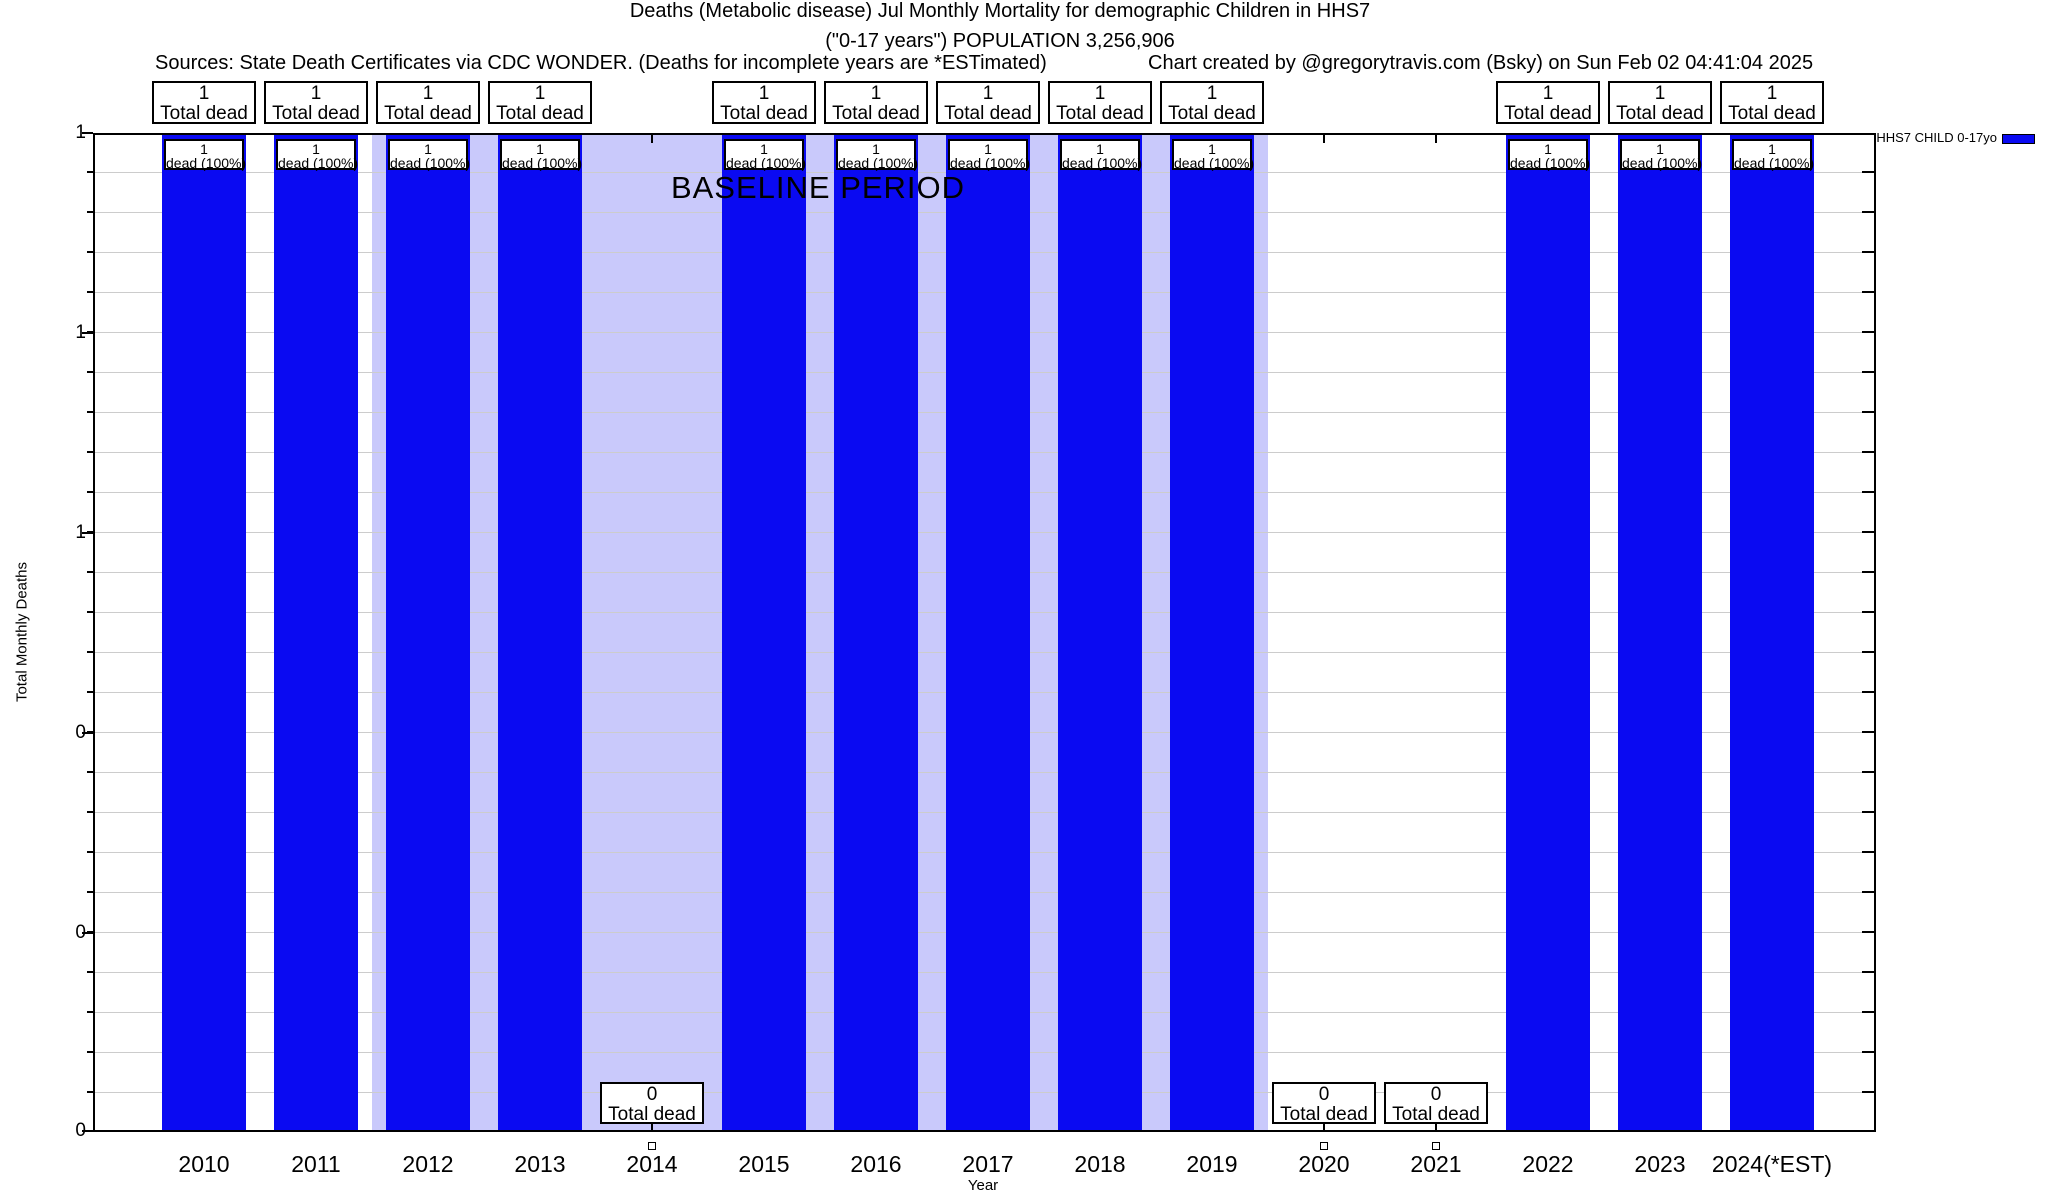 The width and height of the screenshot is (2048, 1200). What do you see at coordinates (1548, 1164) in the screenshot?
I see `x-year-label: 2022` at bounding box center [1548, 1164].